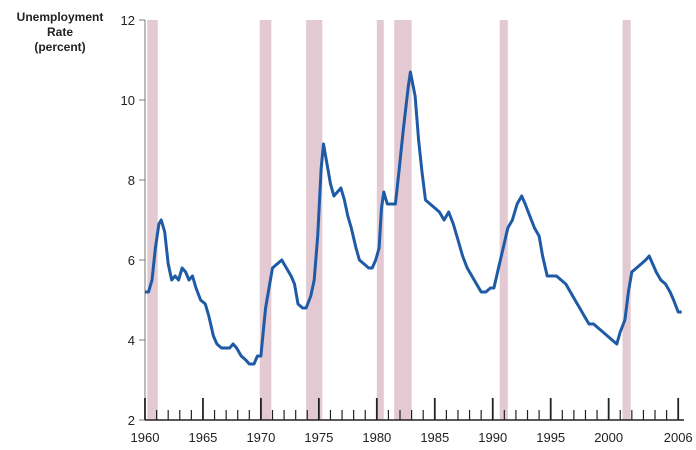 The width and height of the screenshot is (696, 450). I want to click on x-tick-label: 1980, so click(376, 437).